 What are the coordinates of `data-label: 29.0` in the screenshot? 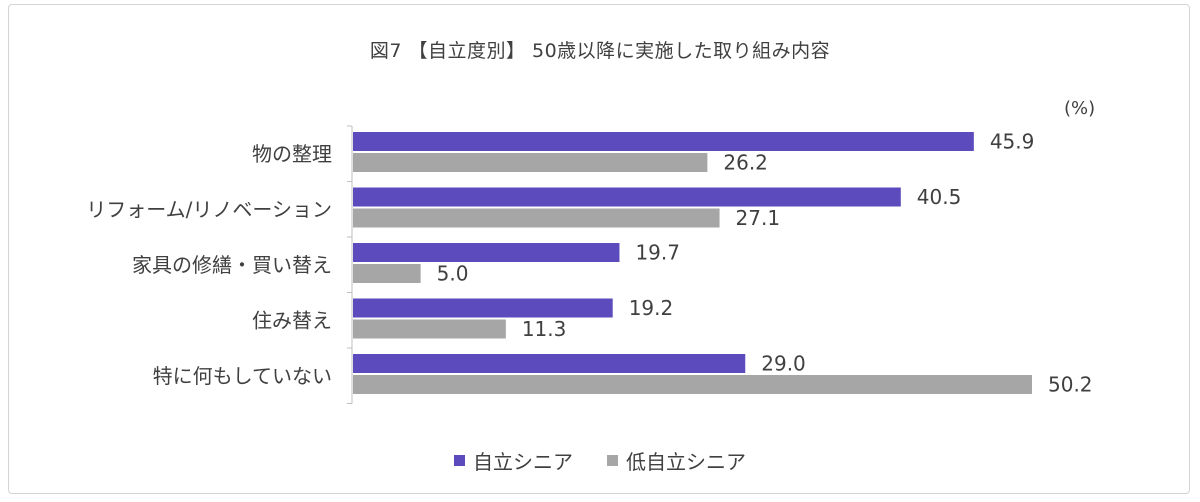 It's located at (783, 364).